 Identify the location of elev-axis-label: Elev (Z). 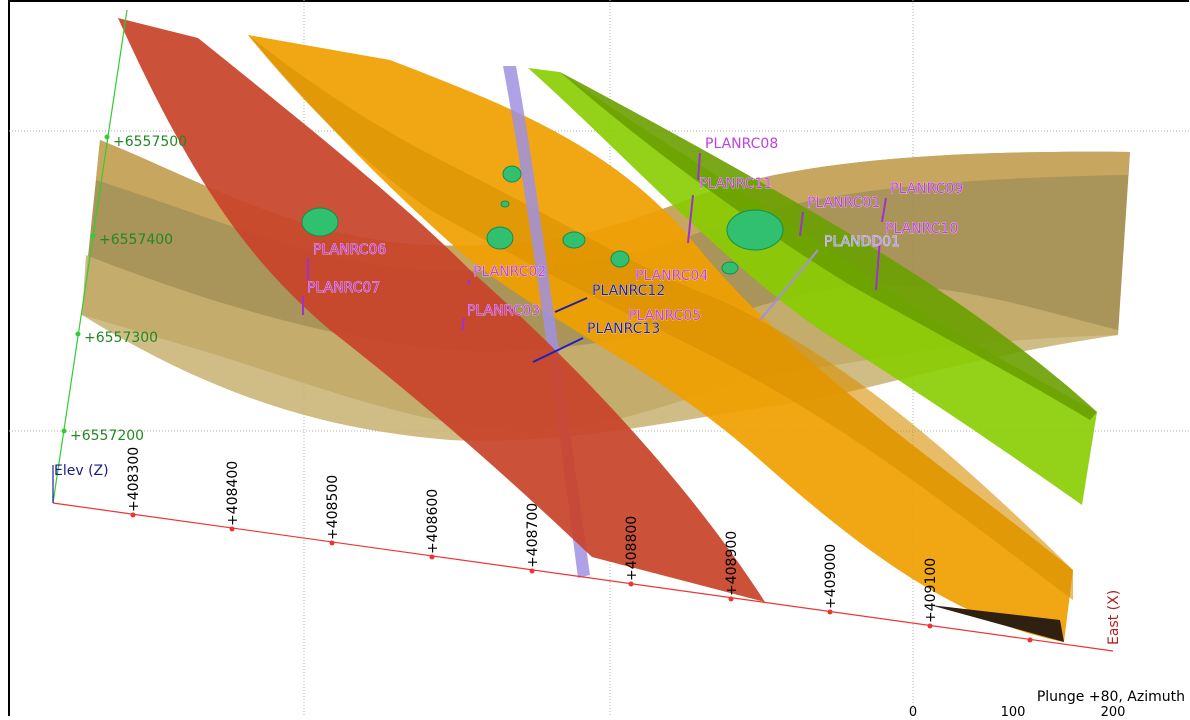
(81, 471).